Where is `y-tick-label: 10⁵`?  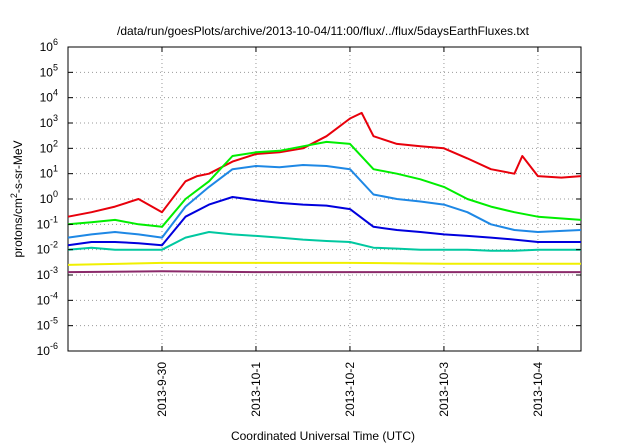 y-tick-label: 10⁵ is located at coordinates (49, 70).